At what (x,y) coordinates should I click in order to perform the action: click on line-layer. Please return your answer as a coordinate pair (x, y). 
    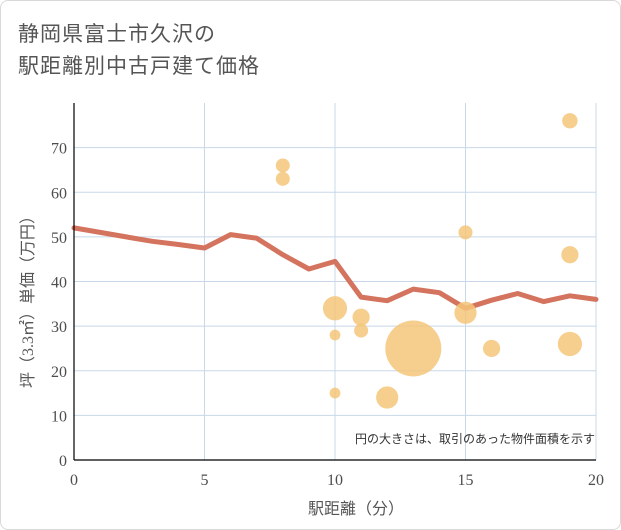
    Looking at the image, I should click on (335, 268).